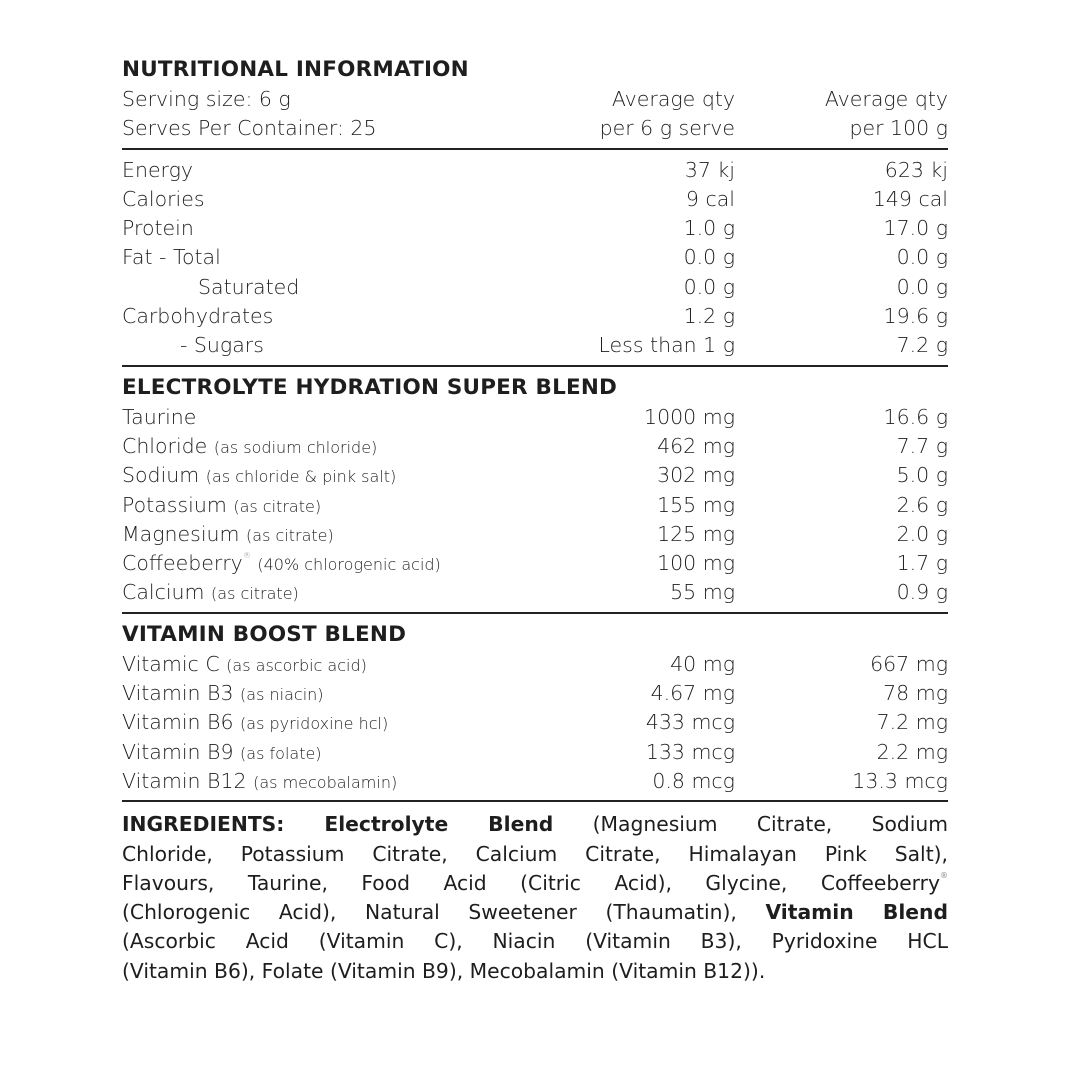  I want to click on per-serve-value: 55 mg, so click(702, 592).